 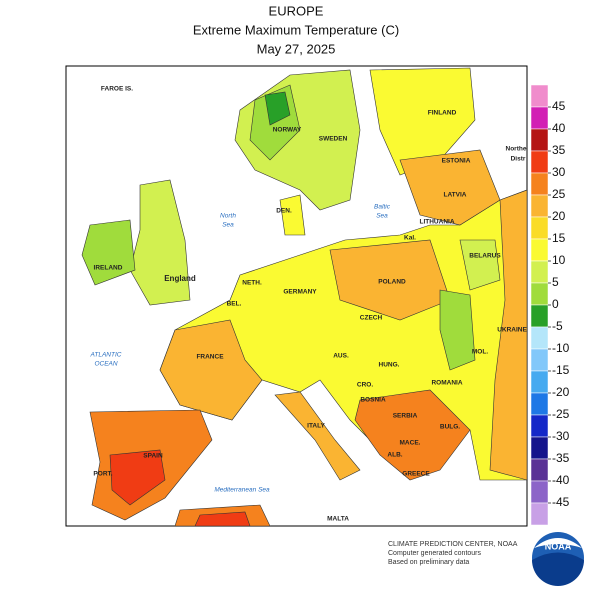 What do you see at coordinates (561, 414) in the screenshot?
I see `colorbar-label: -25` at bounding box center [561, 414].